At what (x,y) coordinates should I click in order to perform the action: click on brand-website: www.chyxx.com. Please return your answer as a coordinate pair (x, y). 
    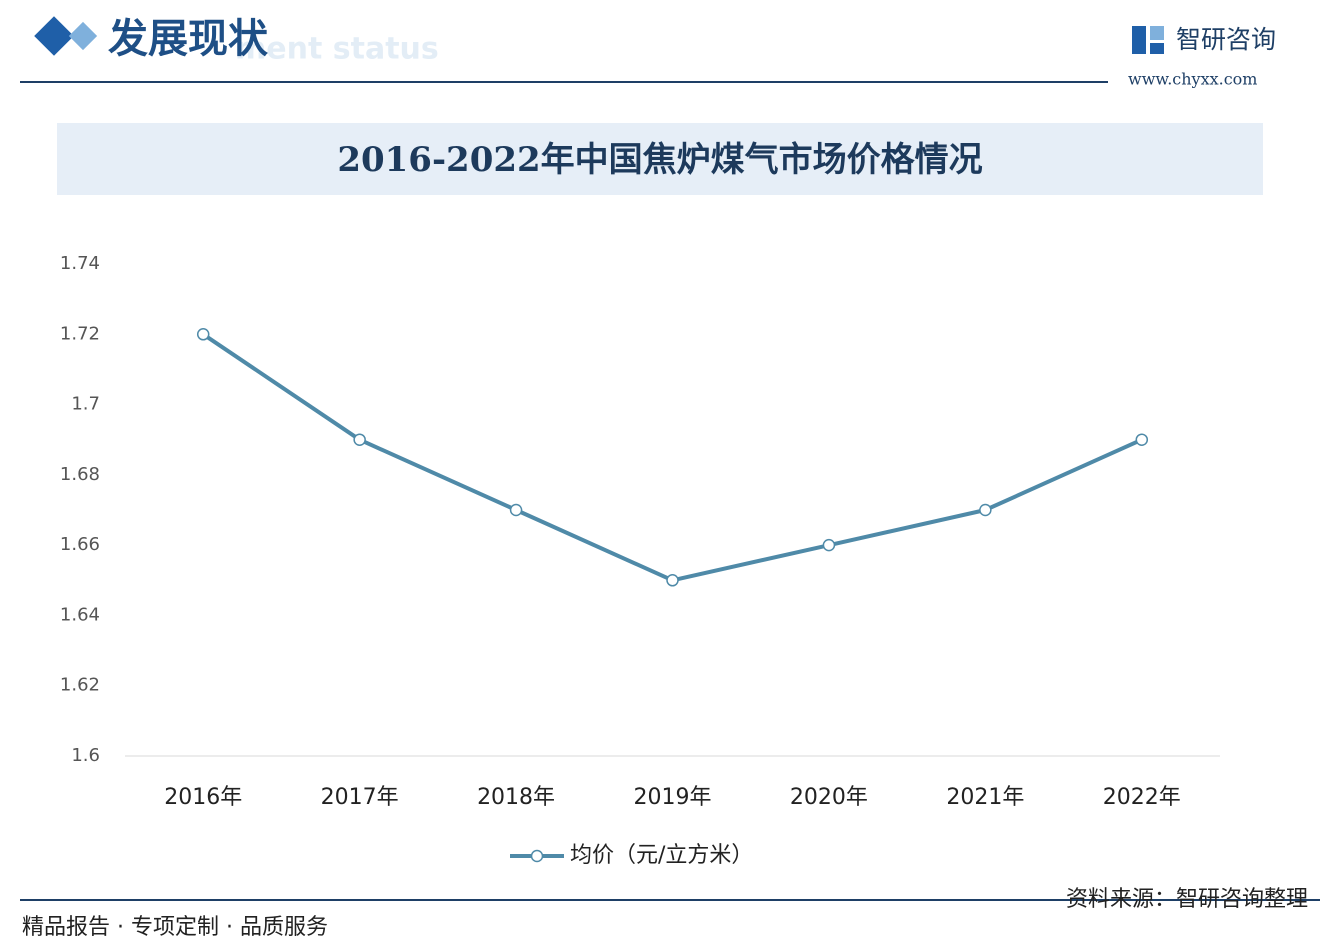
    Looking at the image, I should click on (1192, 79).